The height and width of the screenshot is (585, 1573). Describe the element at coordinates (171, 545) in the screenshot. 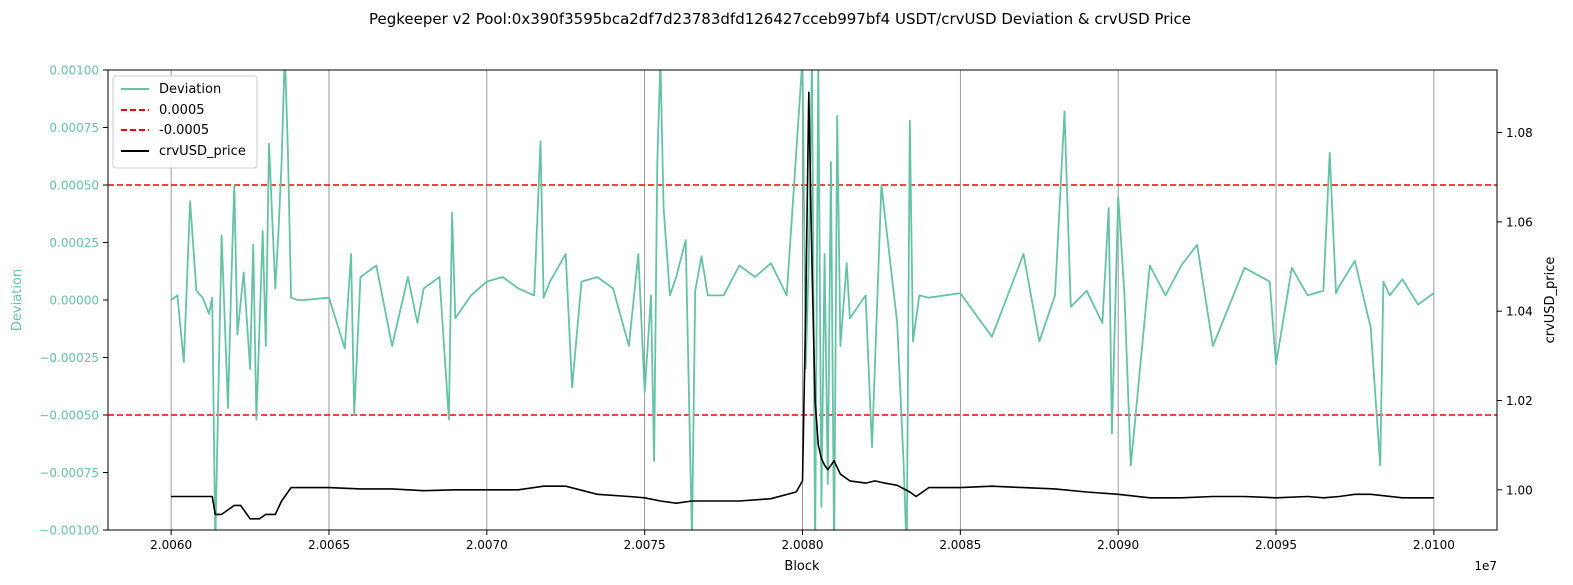

I see `x-tick-label: 2.0060` at that location.